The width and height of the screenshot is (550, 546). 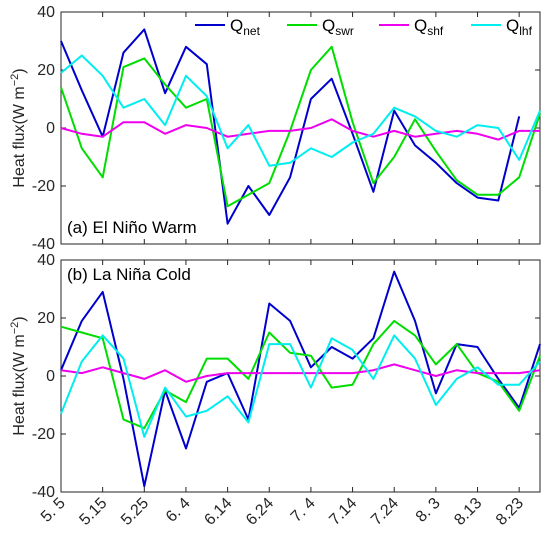 What do you see at coordinates (468, 512) in the screenshot?
I see `x-tick-label: 8.13` at bounding box center [468, 512].